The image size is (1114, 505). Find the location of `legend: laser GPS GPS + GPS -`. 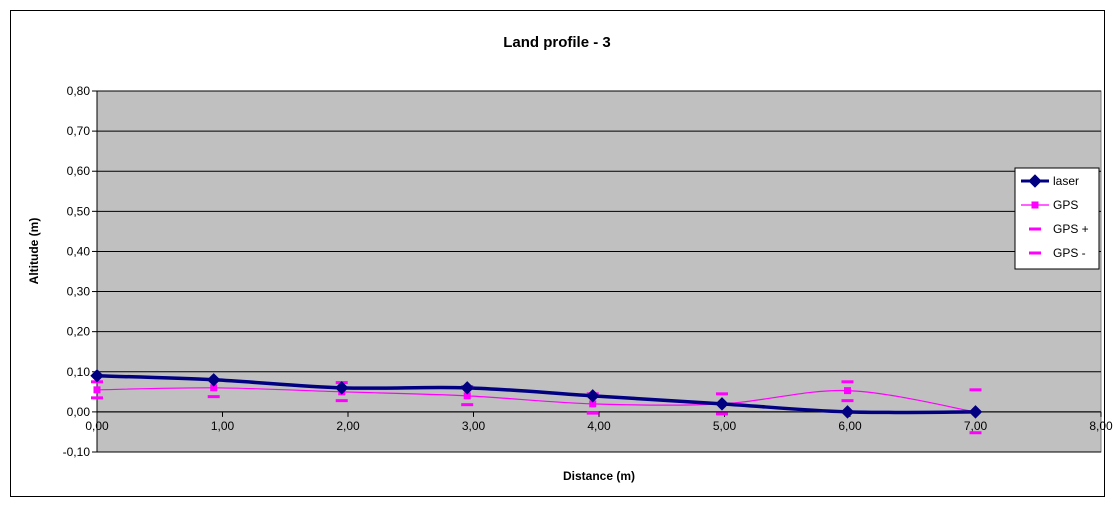

legend: laser GPS GPS + GPS - is located at coordinates (1057, 218).